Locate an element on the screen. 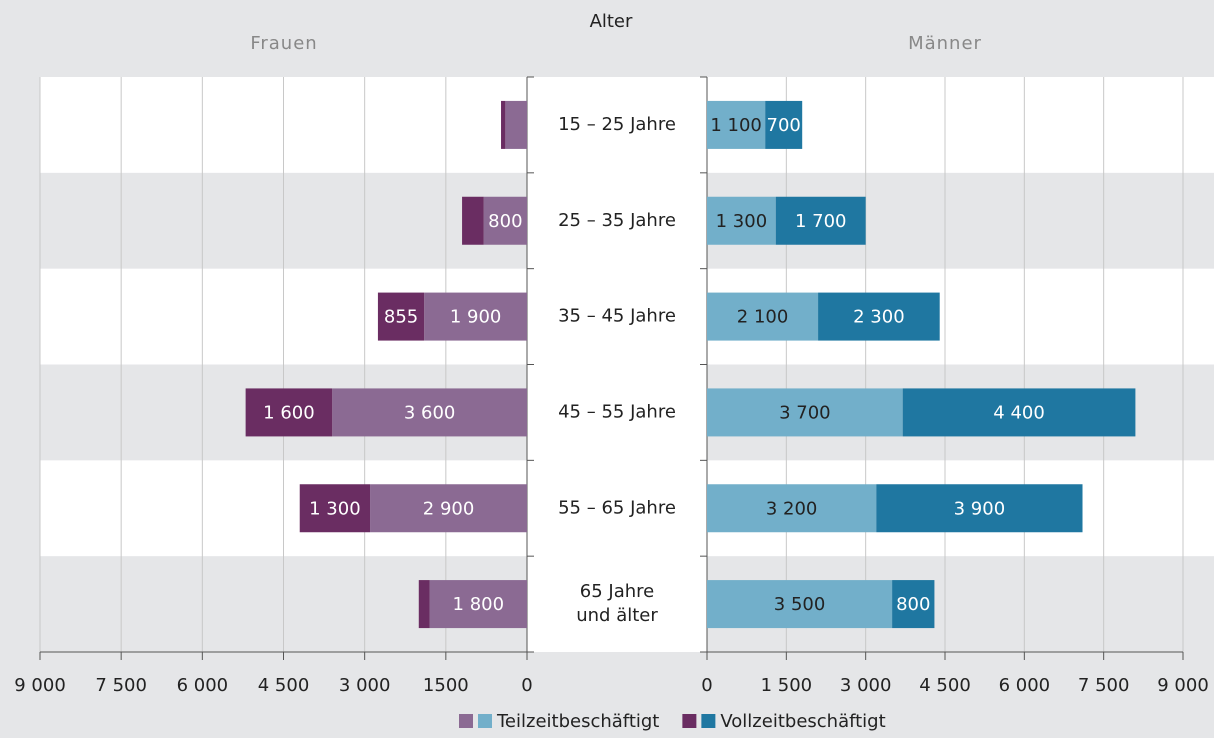 Image resolution: width=1214 pixels, height=738 pixels. category-label: 55 – 65 Jahre is located at coordinates (617, 507).